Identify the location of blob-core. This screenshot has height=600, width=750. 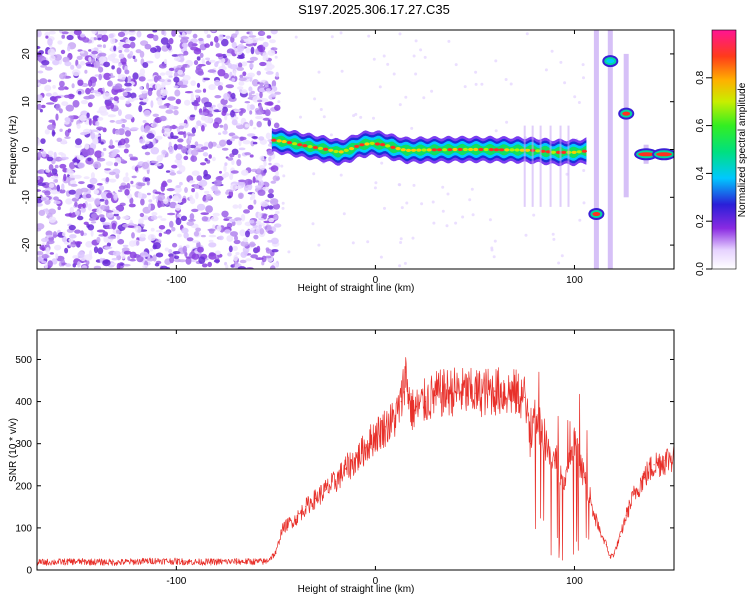
(664, 154).